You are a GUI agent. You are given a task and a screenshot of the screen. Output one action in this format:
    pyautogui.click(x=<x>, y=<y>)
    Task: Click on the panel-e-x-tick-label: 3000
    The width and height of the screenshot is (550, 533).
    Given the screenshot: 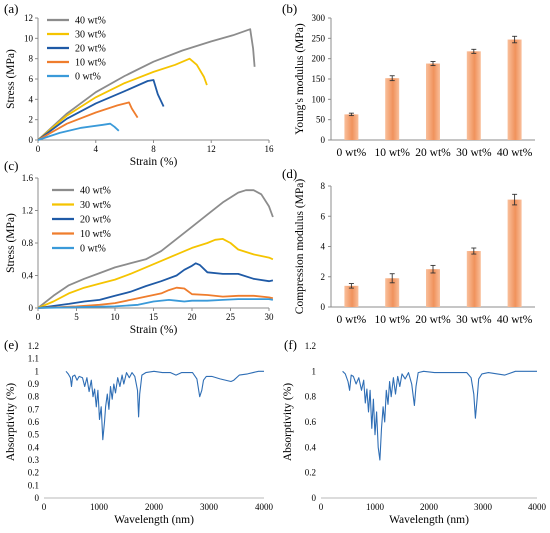 What is the action you would take?
    pyautogui.click(x=209, y=507)
    